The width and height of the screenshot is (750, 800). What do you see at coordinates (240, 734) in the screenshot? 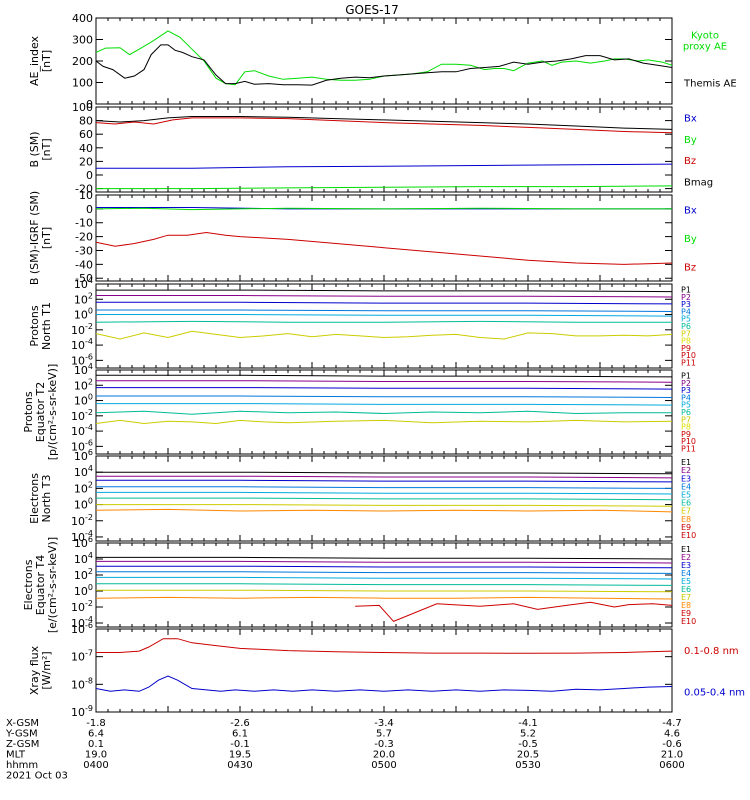
I see `x-axis-value: 6.1` at bounding box center [240, 734].